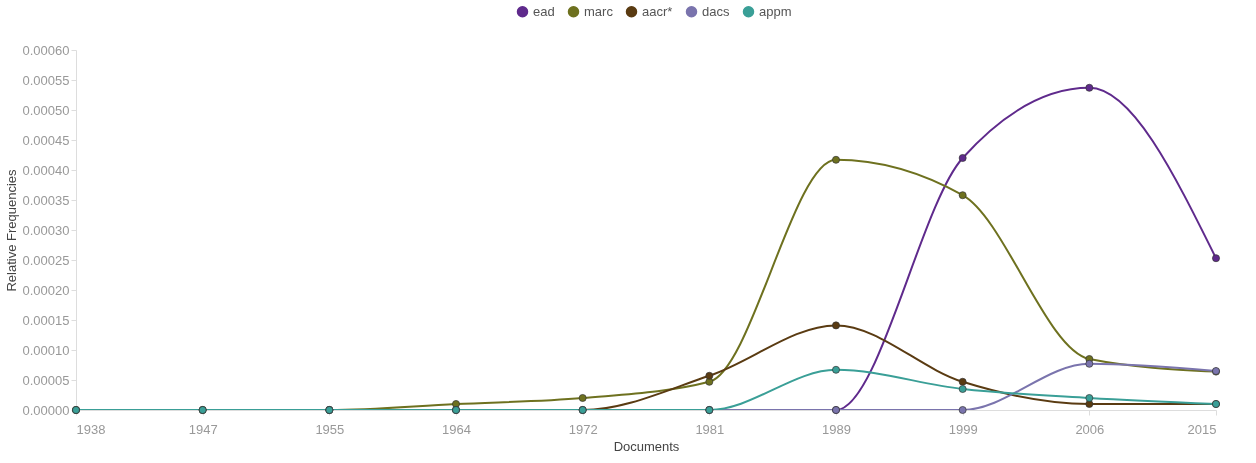  What do you see at coordinates (91, 429) in the screenshot?
I see `x-tick-label: 1938` at bounding box center [91, 429].